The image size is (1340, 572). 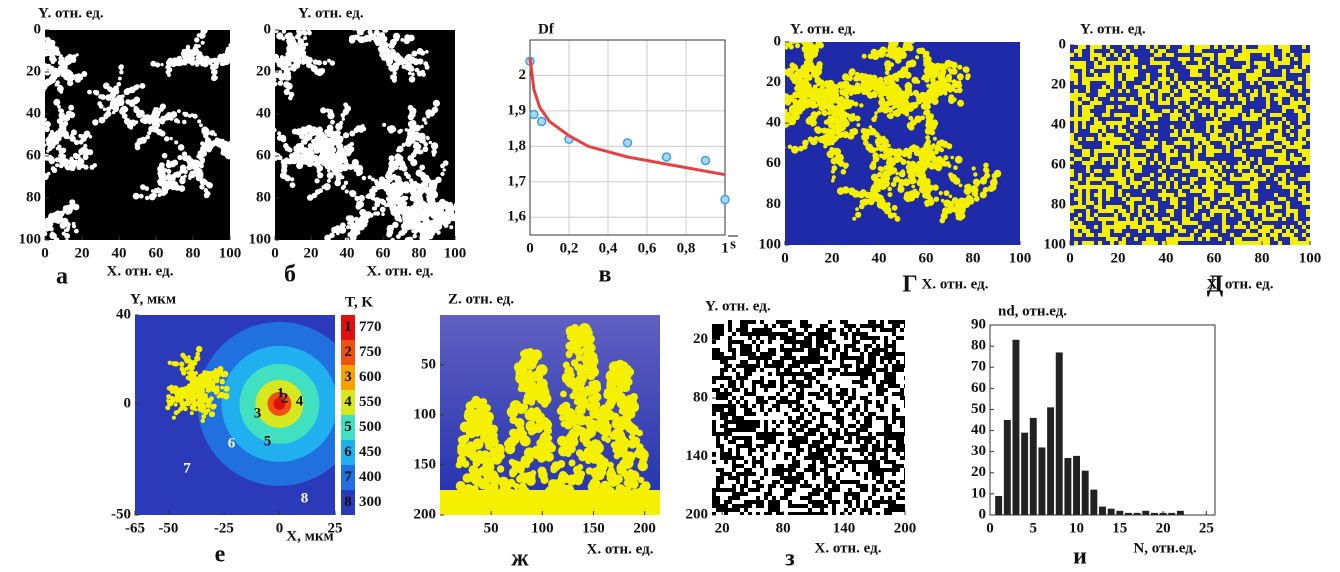 I want to click on y-tick-label: 0, so click(x=268, y=29).